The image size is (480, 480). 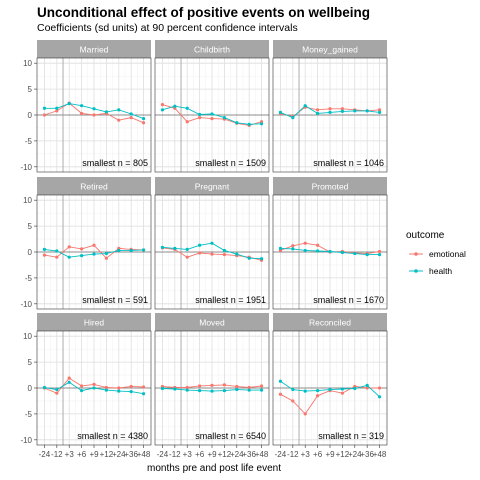 I want to click on y-tick-label: 10, so click(x=27, y=200).